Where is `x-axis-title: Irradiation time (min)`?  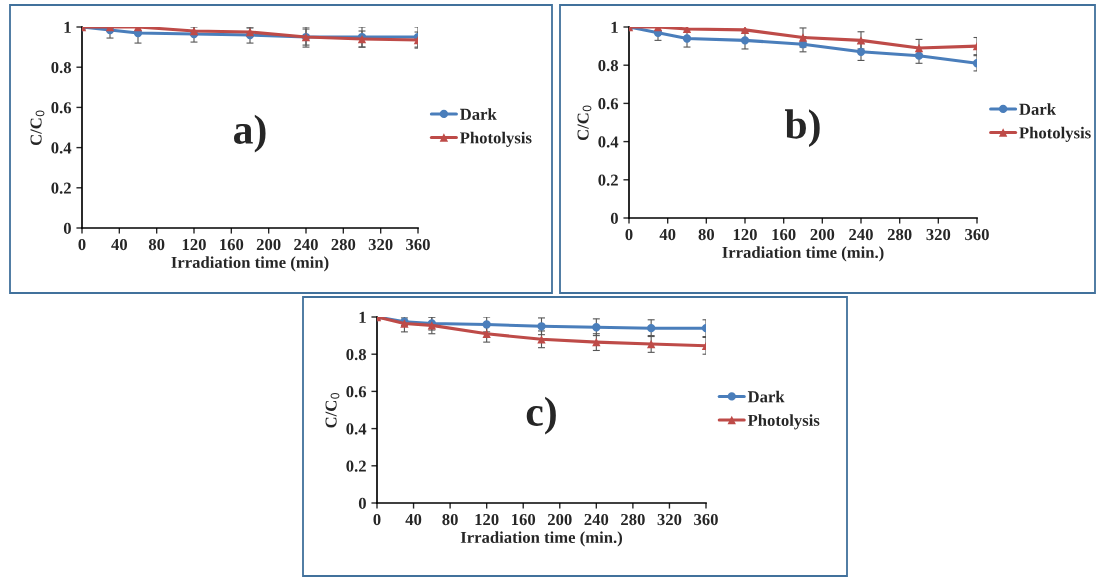
x-axis-title: Irradiation time (min) is located at coordinates (250, 264).